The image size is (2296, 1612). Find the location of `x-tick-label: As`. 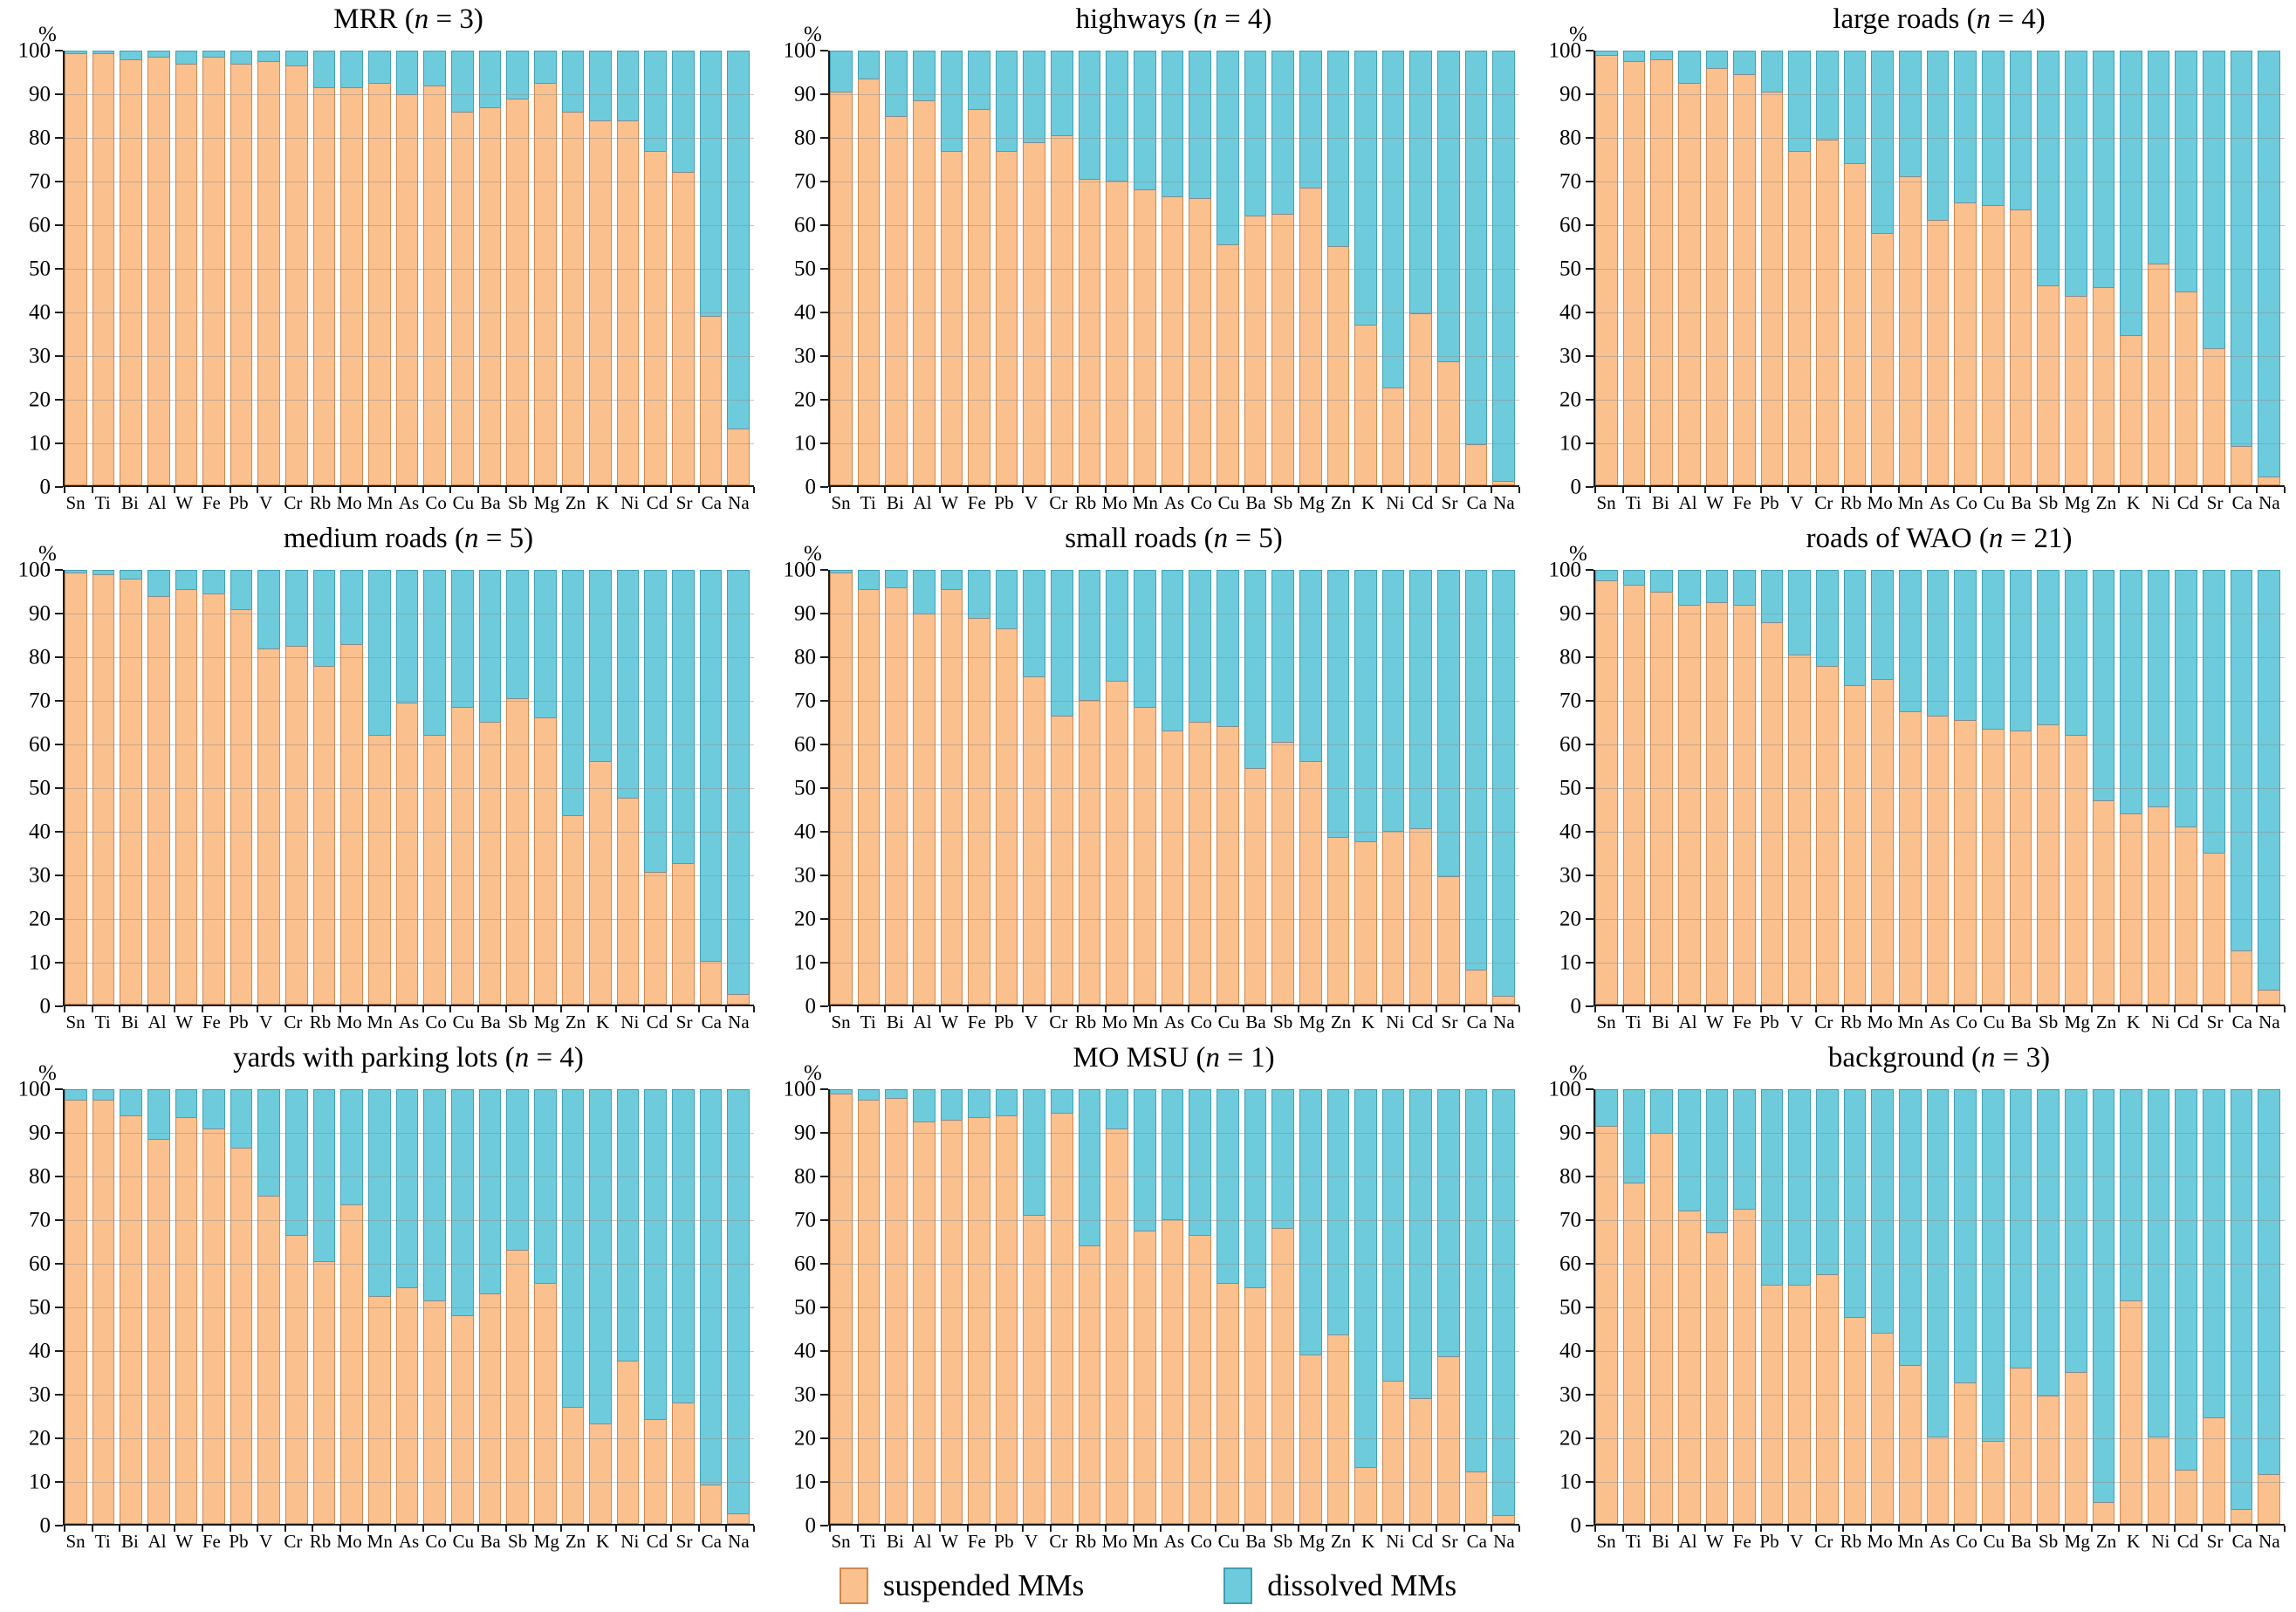

x-tick-label: As is located at coordinates (1174, 1022).